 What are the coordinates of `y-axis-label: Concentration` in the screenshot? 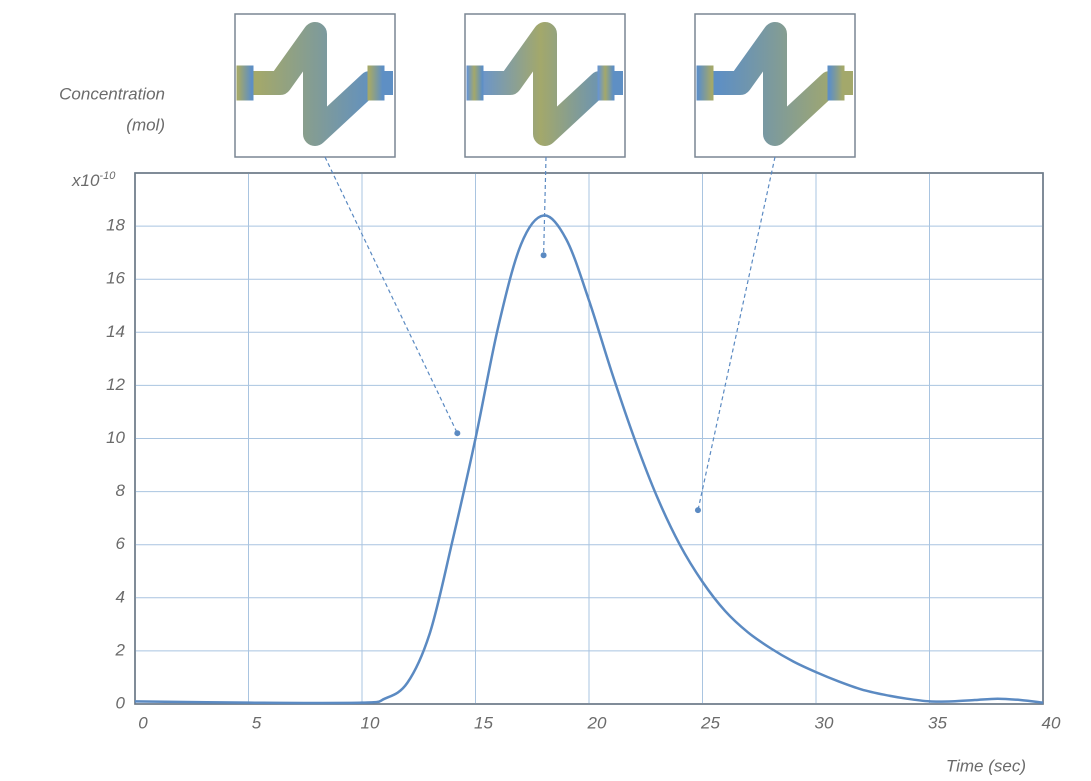 It's located at (112, 93).